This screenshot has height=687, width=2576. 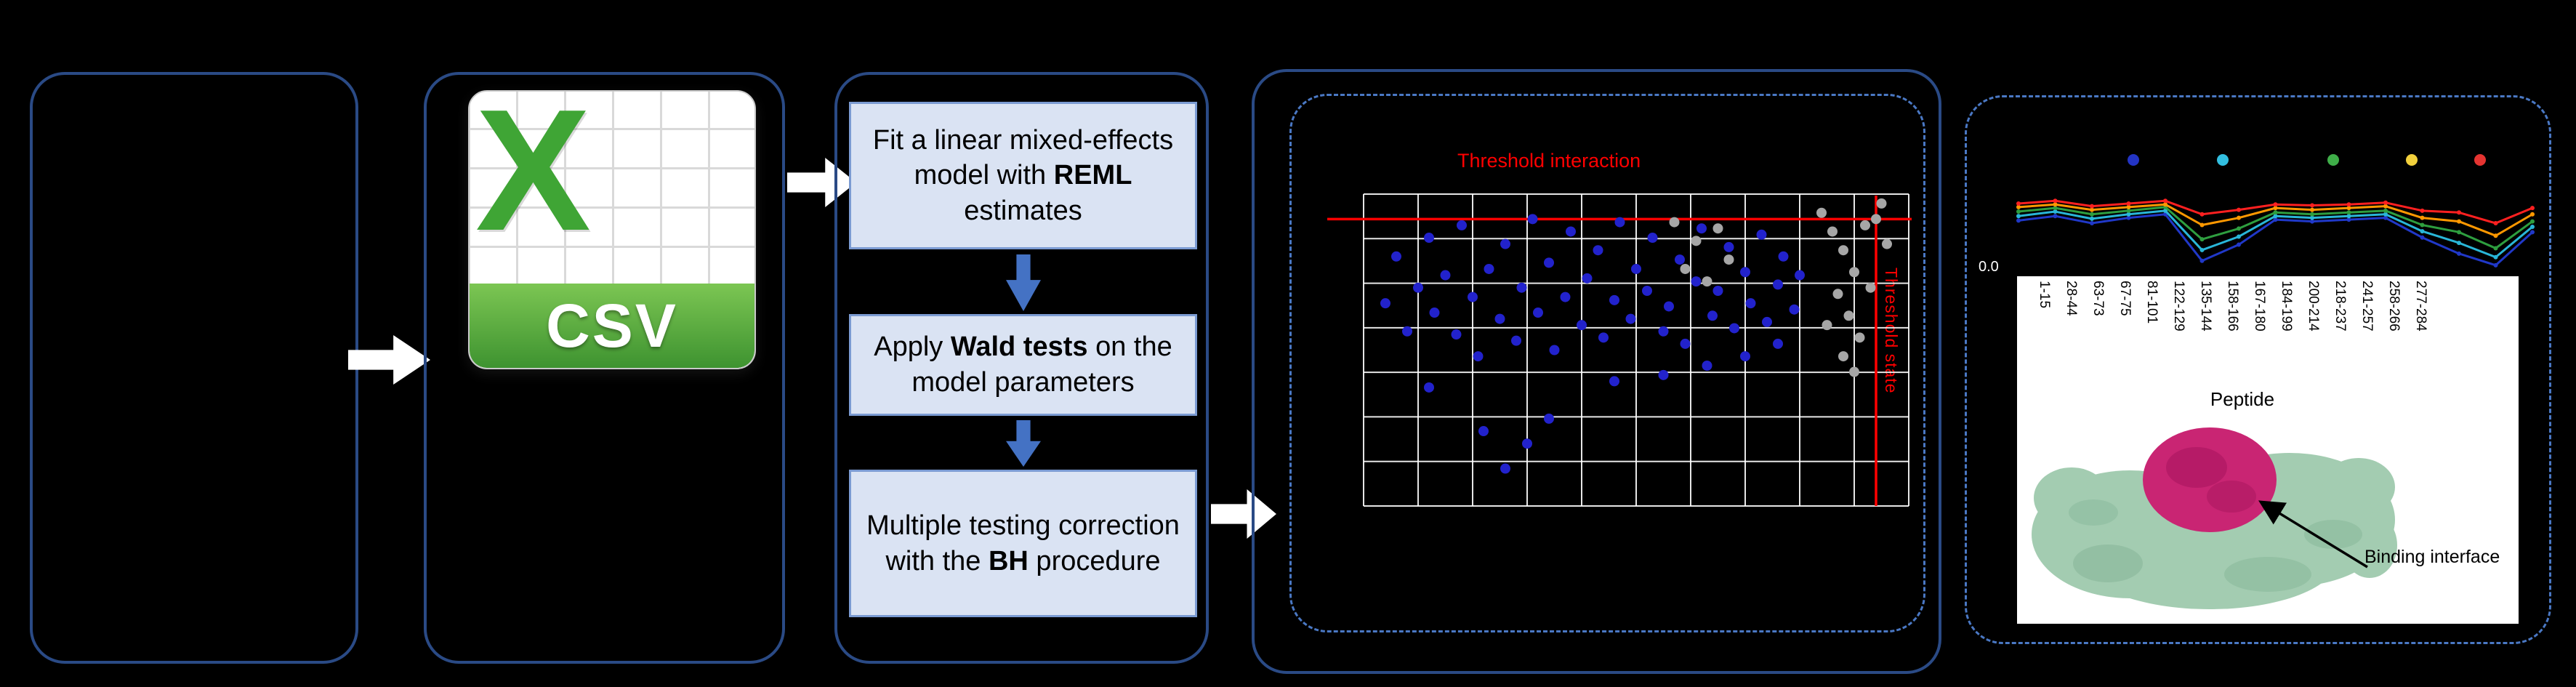 What do you see at coordinates (1989, 267) in the screenshot?
I see `y-axis-tick: 0.0` at bounding box center [1989, 267].